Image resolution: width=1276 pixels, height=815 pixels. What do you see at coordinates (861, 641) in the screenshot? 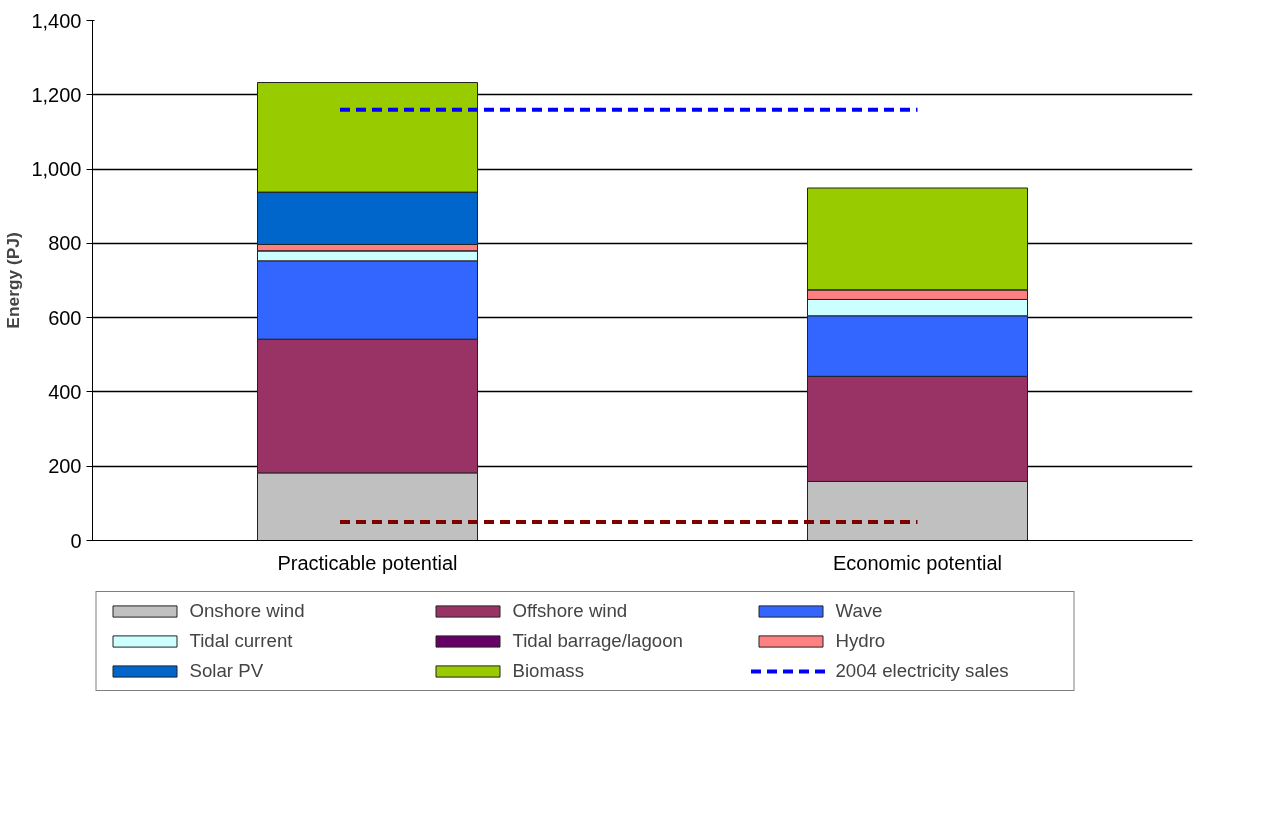
I see `legend-label: Hydro` at bounding box center [861, 641].